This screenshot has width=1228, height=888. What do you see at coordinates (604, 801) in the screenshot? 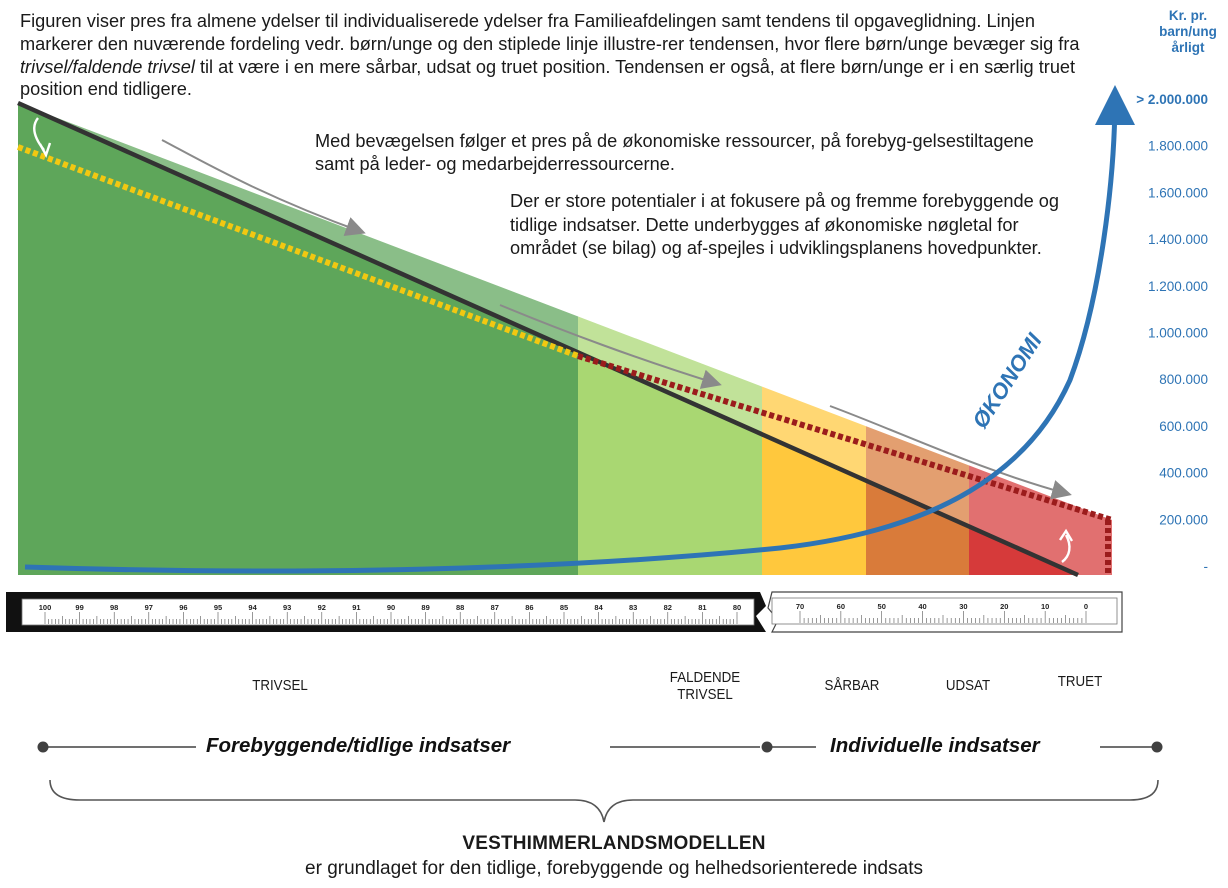
I see `model-brace` at bounding box center [604, 801].